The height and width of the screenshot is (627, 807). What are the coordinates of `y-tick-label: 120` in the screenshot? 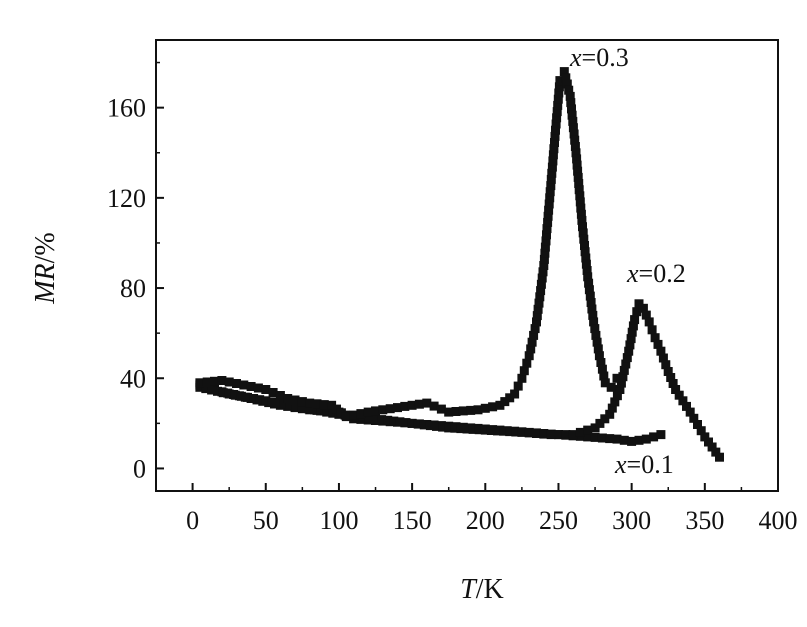 It's located at (126, 198).